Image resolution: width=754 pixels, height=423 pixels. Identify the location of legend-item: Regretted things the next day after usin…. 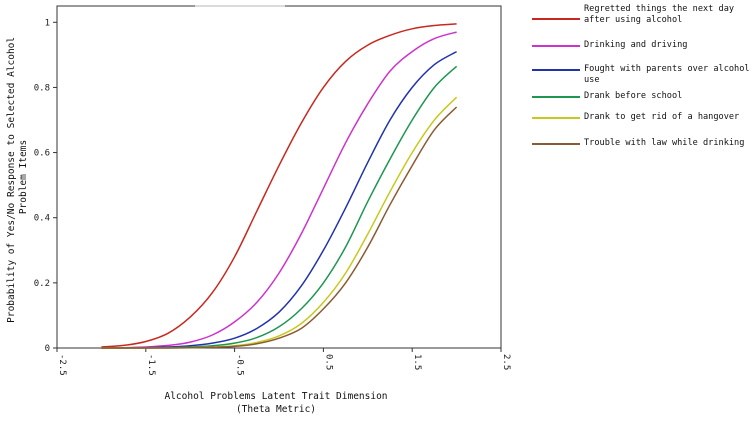
(643, 22).